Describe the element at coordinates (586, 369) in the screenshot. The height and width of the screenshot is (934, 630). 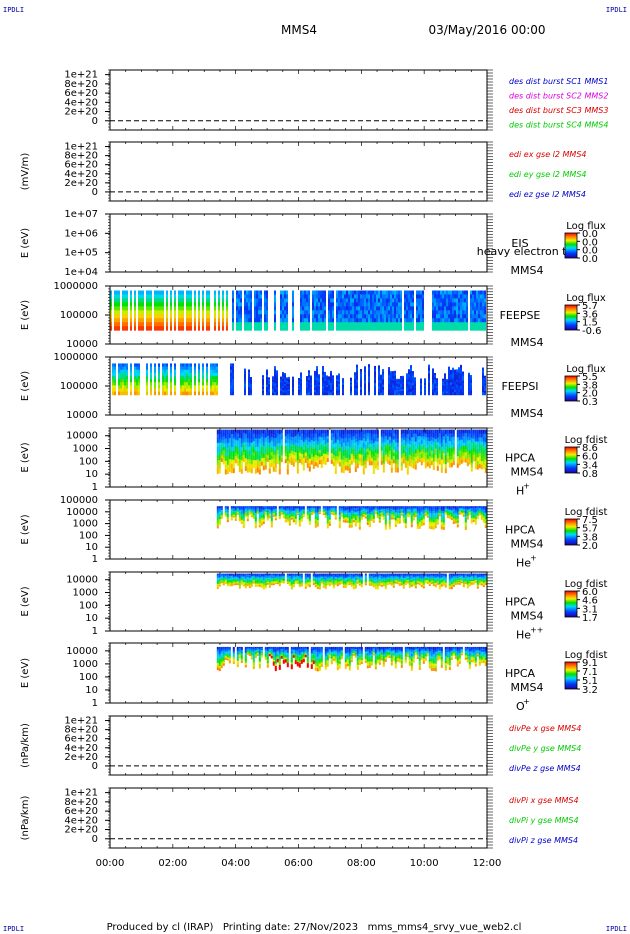
I see `colorbar-title: Log flux` at that location.